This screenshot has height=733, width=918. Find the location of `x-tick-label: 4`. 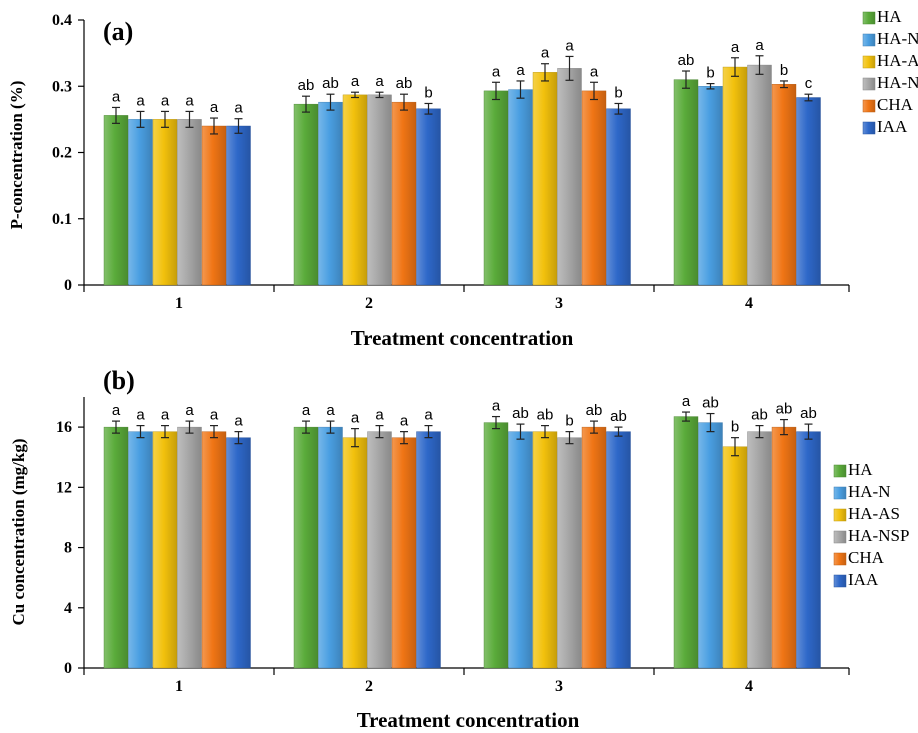

x-tick-label: 4 is located at coordinates (749, 686).